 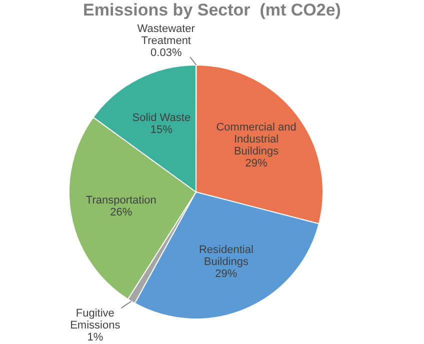 I want to click on slice-label: Residential Buildings, so click(x=226, y=256).